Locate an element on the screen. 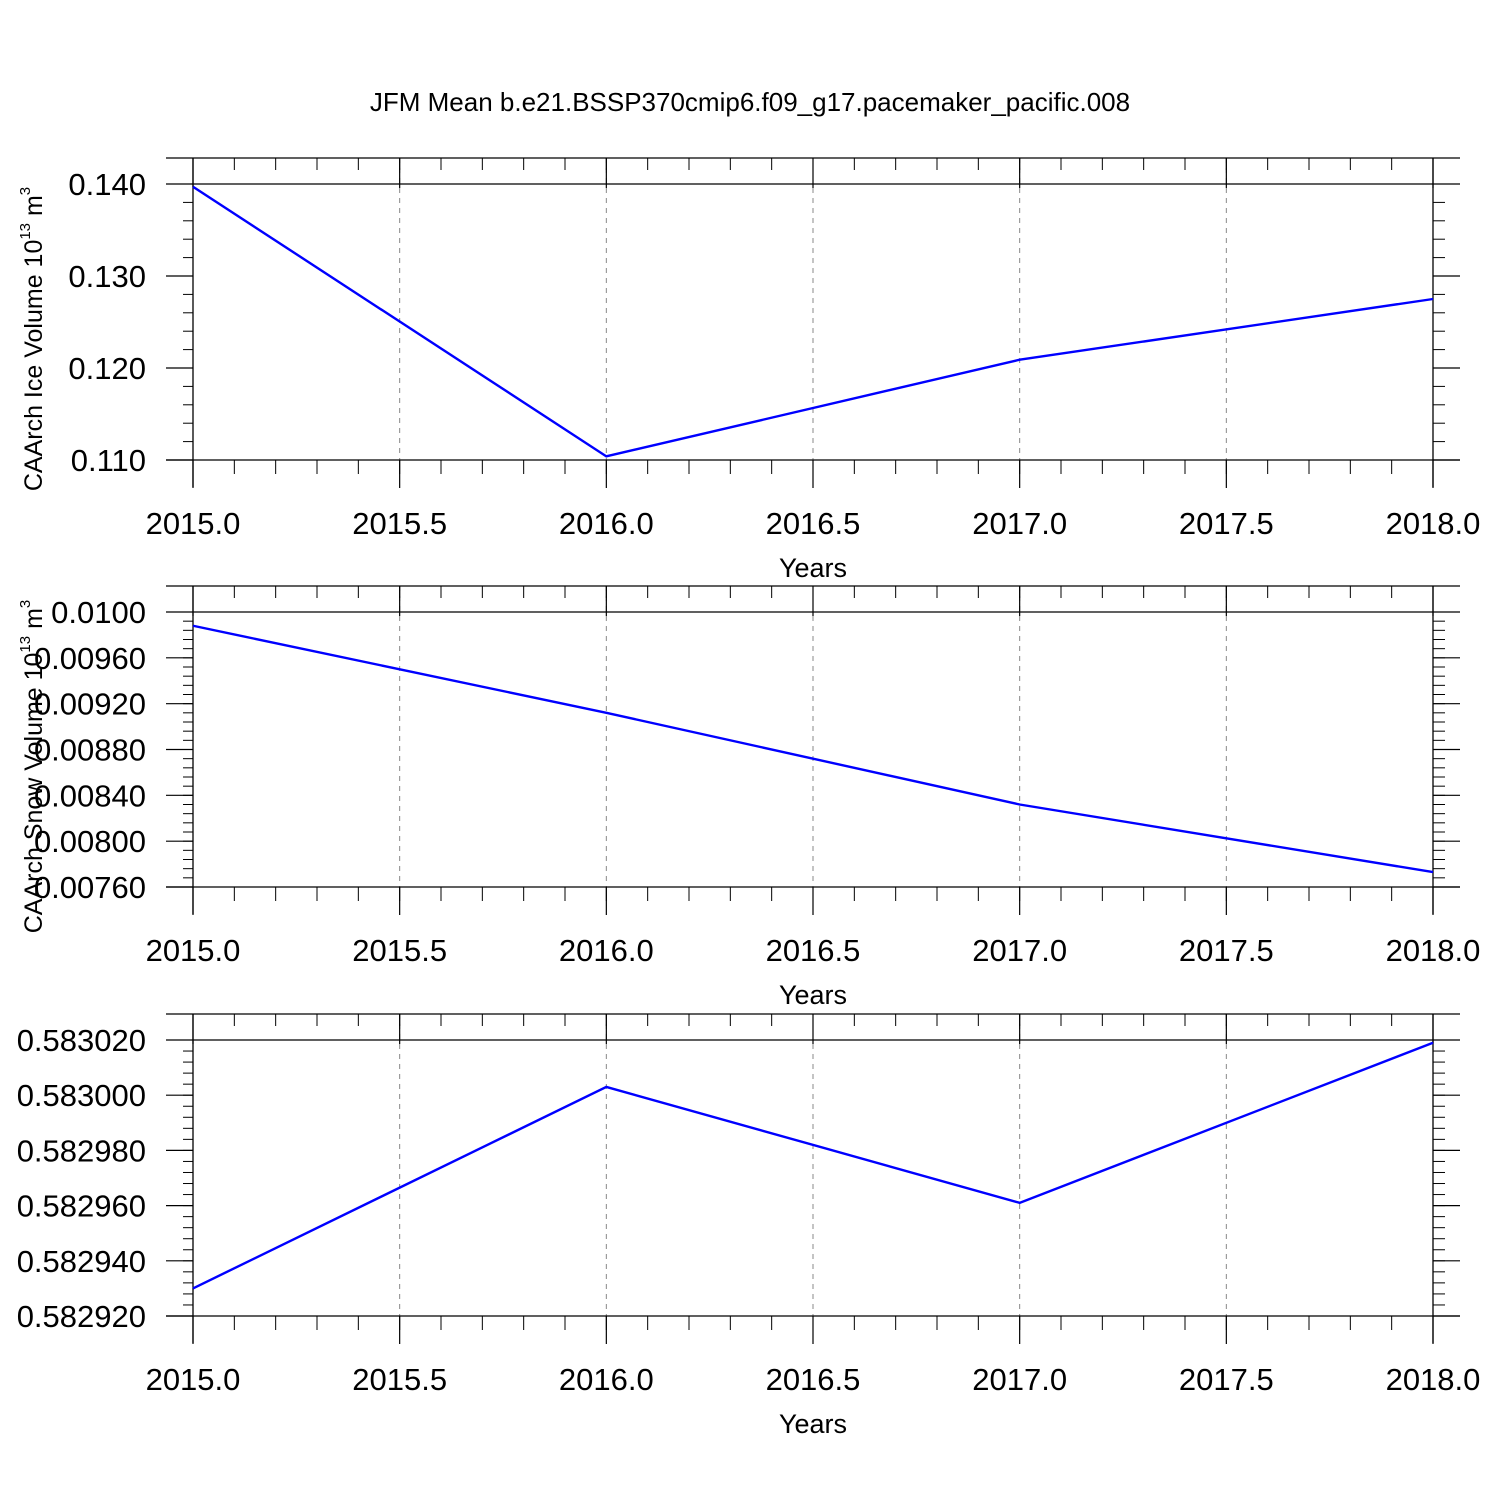  y-tick-label: 0.00920 is located at coordinates (90, 704).